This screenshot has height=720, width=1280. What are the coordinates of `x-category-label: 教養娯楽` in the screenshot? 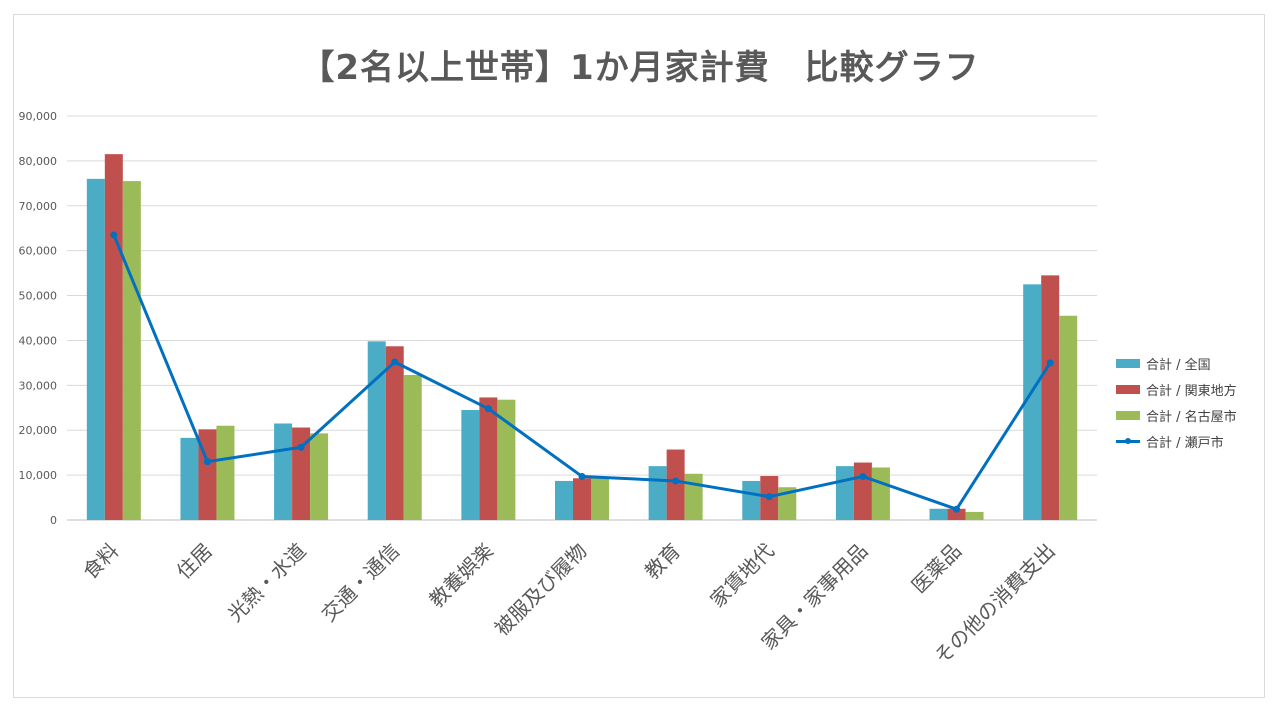 It's located at (461, 576).